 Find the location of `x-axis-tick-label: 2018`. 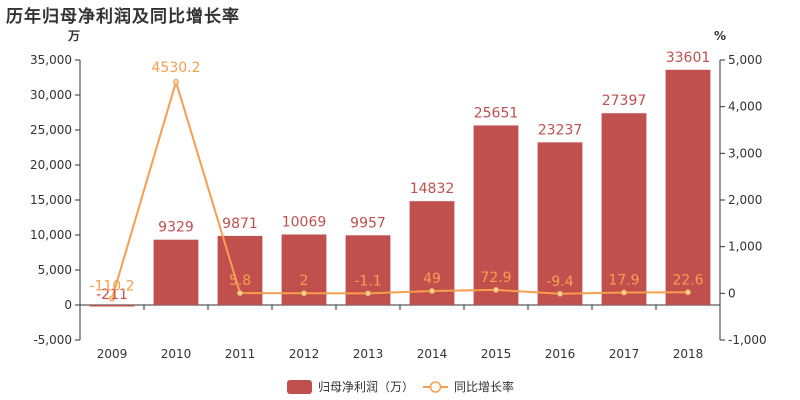

x-axis-tick-label: 2018 is located at coordinates (688, 354).